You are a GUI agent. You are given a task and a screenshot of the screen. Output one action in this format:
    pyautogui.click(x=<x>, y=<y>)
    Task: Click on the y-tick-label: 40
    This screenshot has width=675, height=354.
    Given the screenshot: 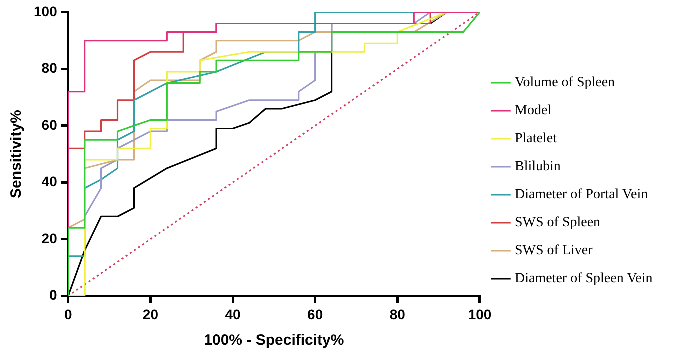 What is the action you would take?
    pyautogui.click(x=50, y=182)
    